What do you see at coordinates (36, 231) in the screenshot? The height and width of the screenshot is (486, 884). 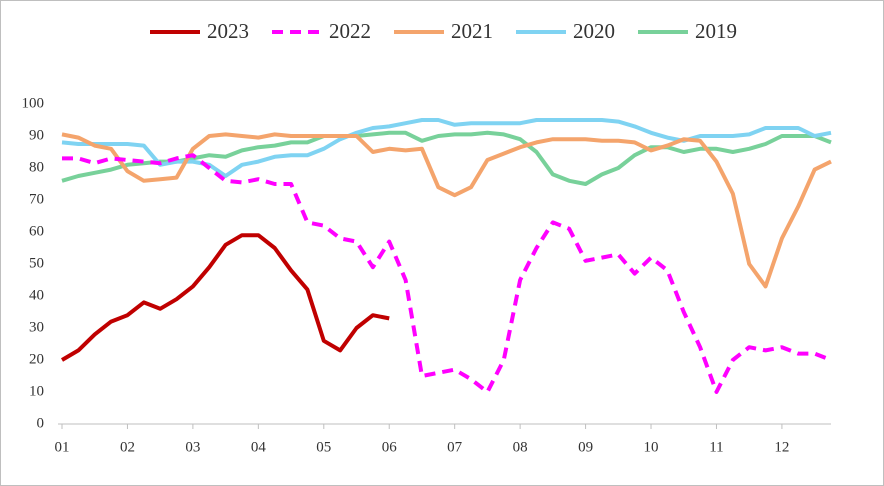 I see `y-tick-label: 60` at bounding box center [36, 231].